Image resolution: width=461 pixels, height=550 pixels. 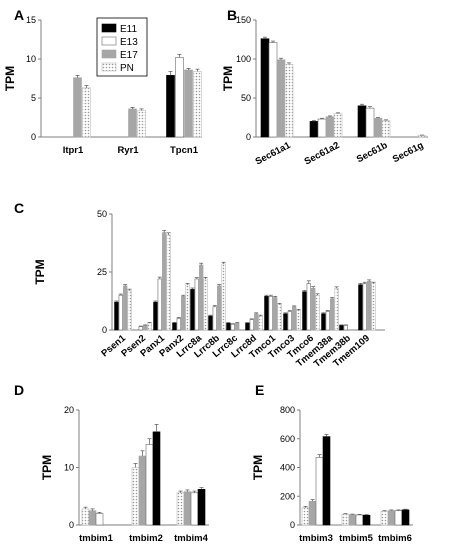 What do you see at coordinates (359, 520) in the screenshot?
I see `bar-e13-tmbim5` at bounding box center [359, 520].